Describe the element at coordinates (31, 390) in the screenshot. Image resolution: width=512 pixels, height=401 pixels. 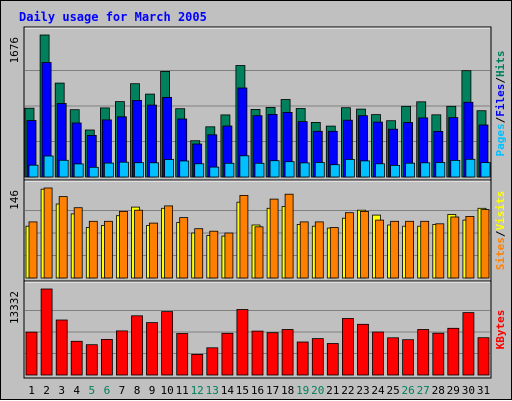
I see `x-tick-label: 1` at that location.